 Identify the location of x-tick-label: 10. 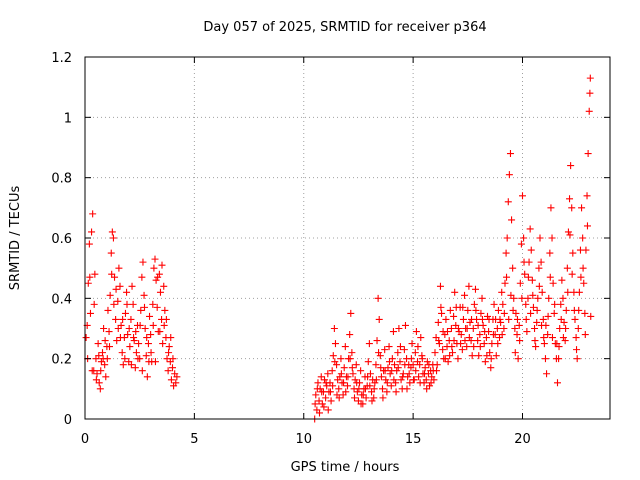
(303, 439).